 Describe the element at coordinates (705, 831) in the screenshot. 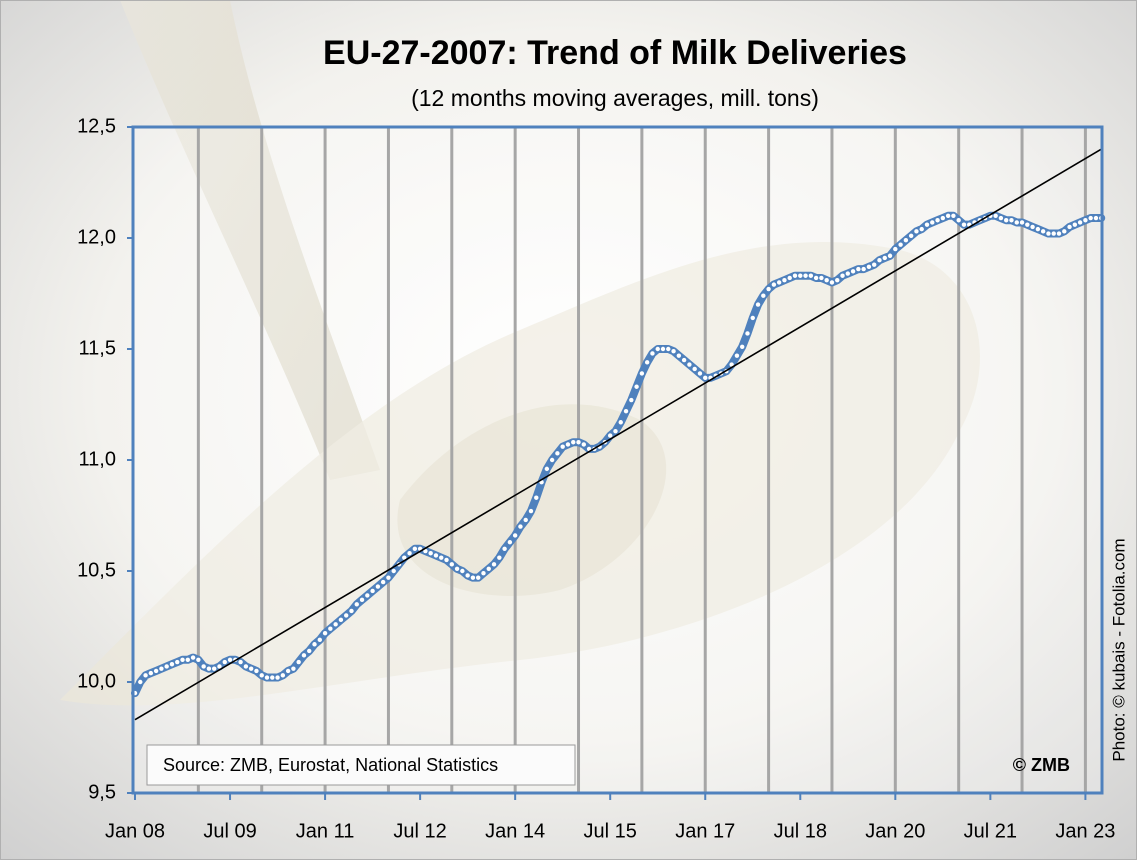

I see `x-tick-label: Jan 17` at that location.